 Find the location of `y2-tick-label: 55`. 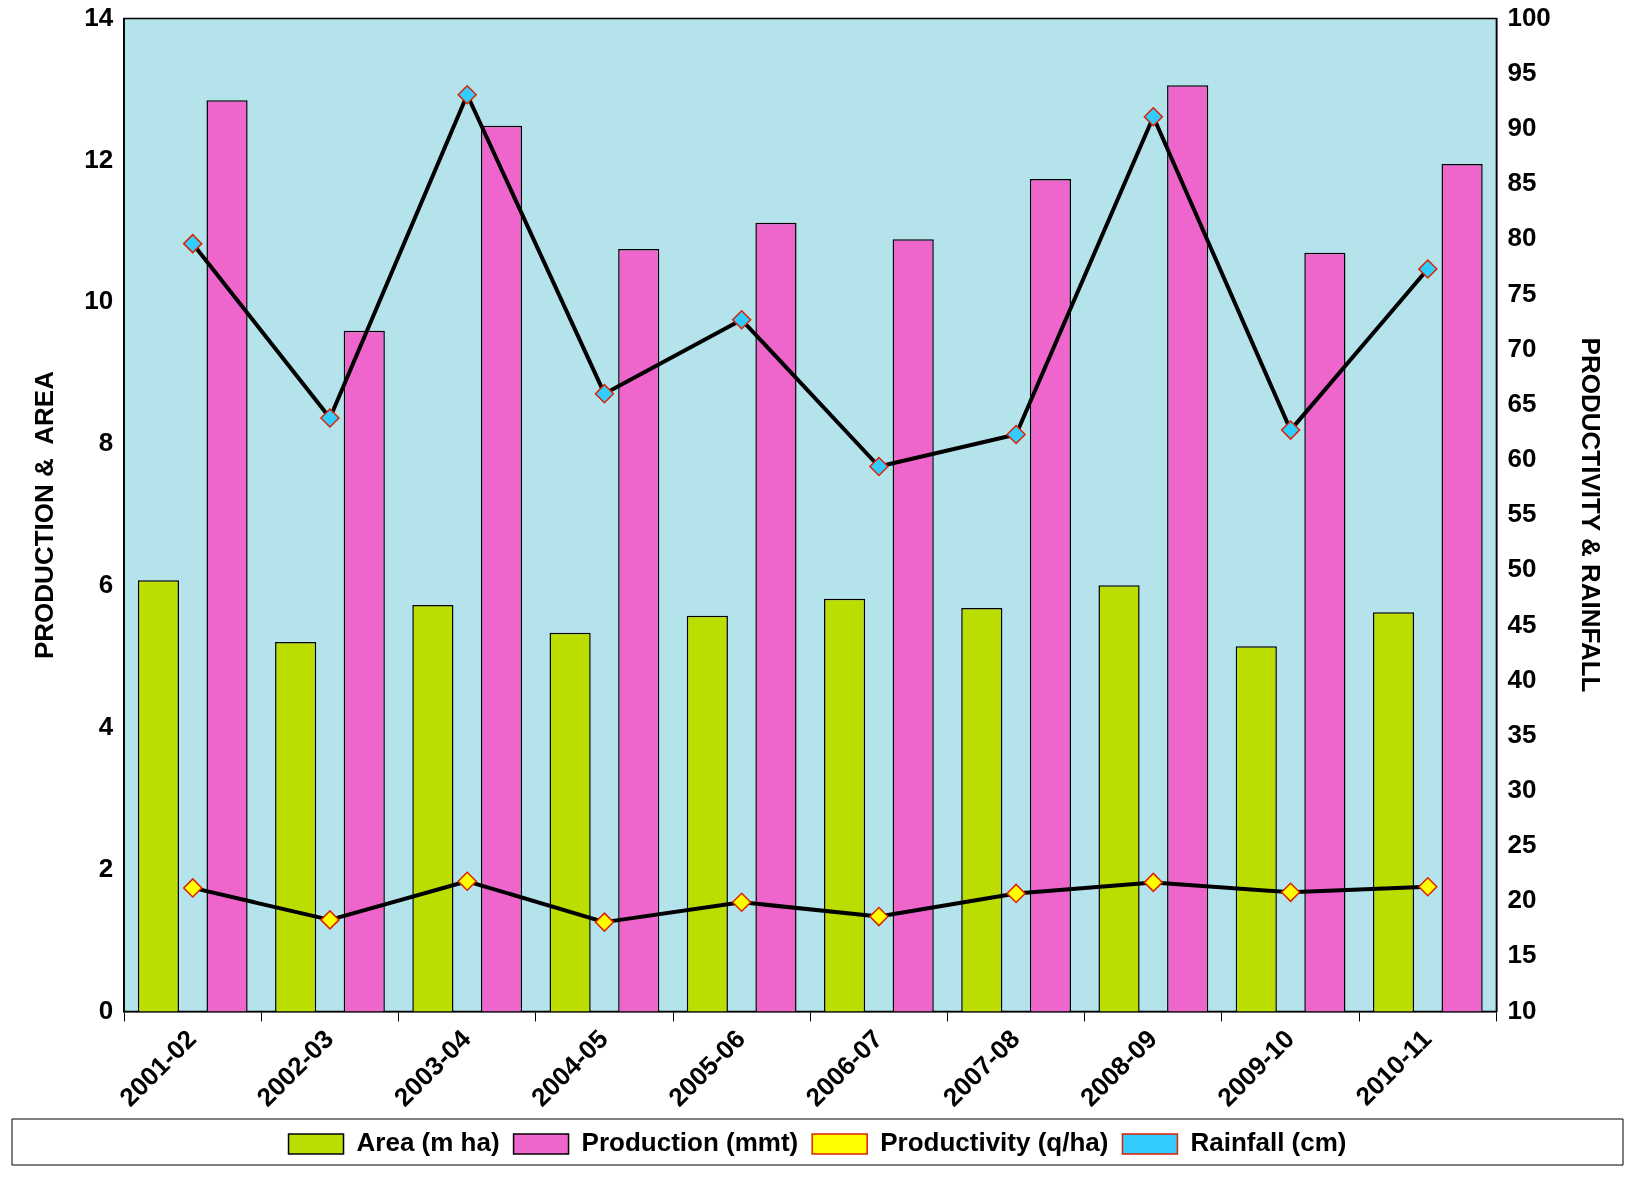

y2-tick-label: 55 is located at coordinates (1522, 513).